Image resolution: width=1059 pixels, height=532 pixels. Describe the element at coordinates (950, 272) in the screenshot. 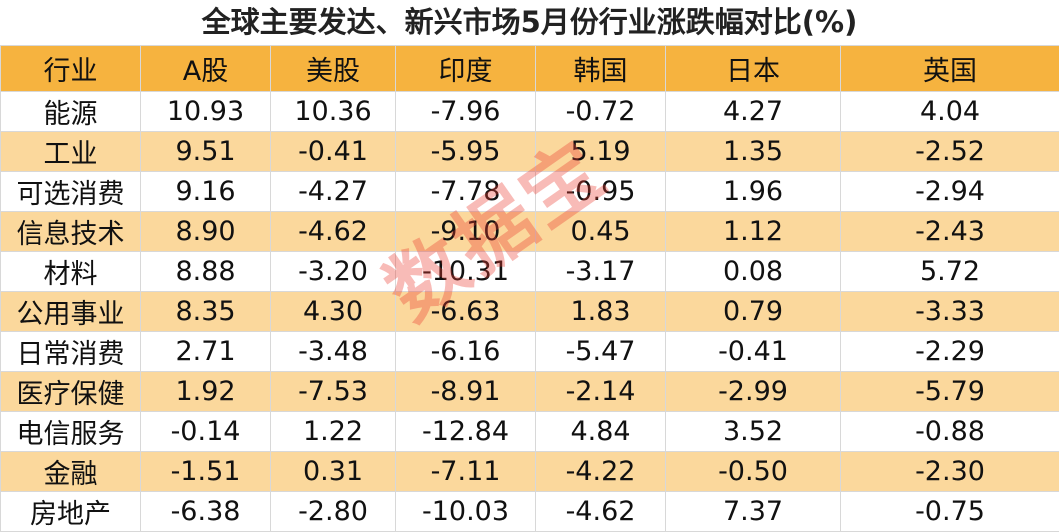

I see `cell: 5.72` at that location.